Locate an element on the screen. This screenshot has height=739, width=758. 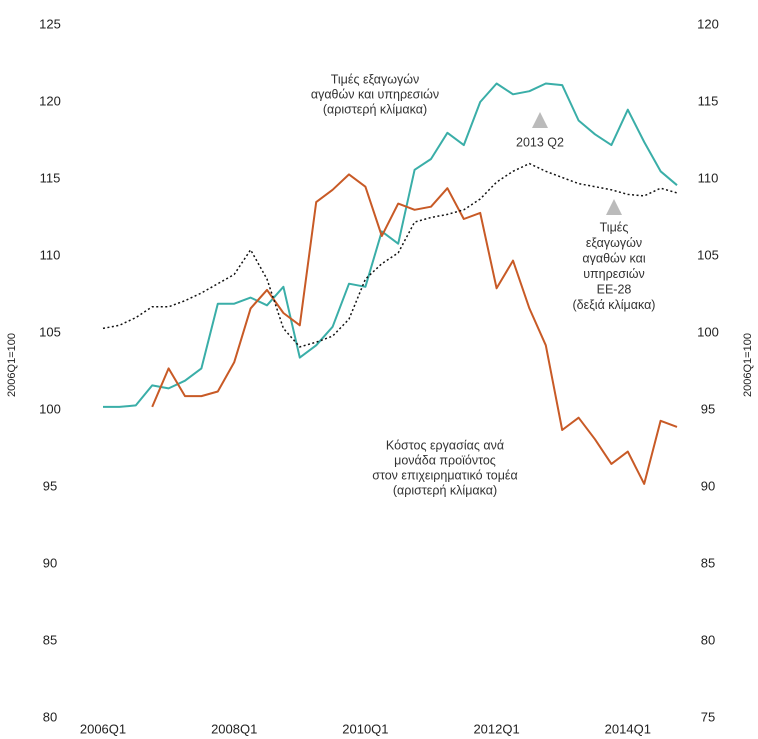
annotation: αγαθών και is located at coordinates (613, 258).